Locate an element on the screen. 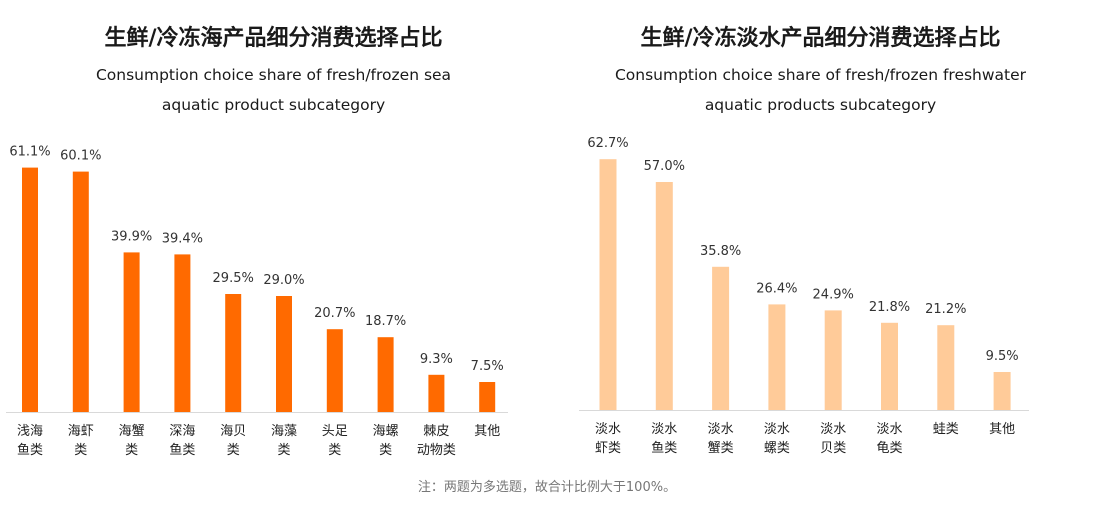 The height and width of the screenshot is (510, 1094). data-label: 57.0% is located at coordinates (664, 166).